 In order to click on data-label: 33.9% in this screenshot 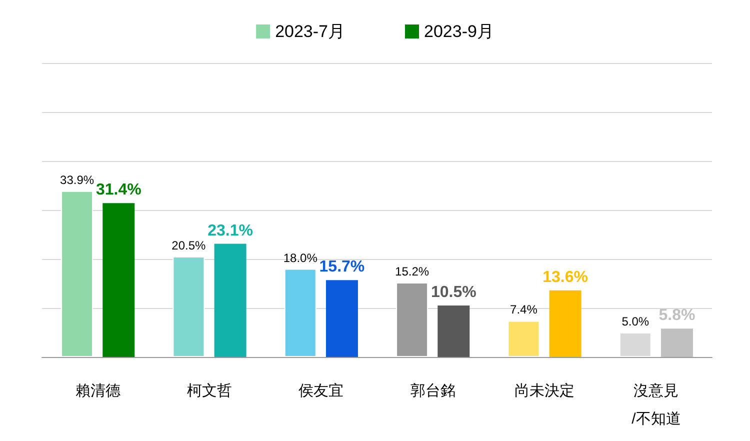, I will do `click(77, 179)`.